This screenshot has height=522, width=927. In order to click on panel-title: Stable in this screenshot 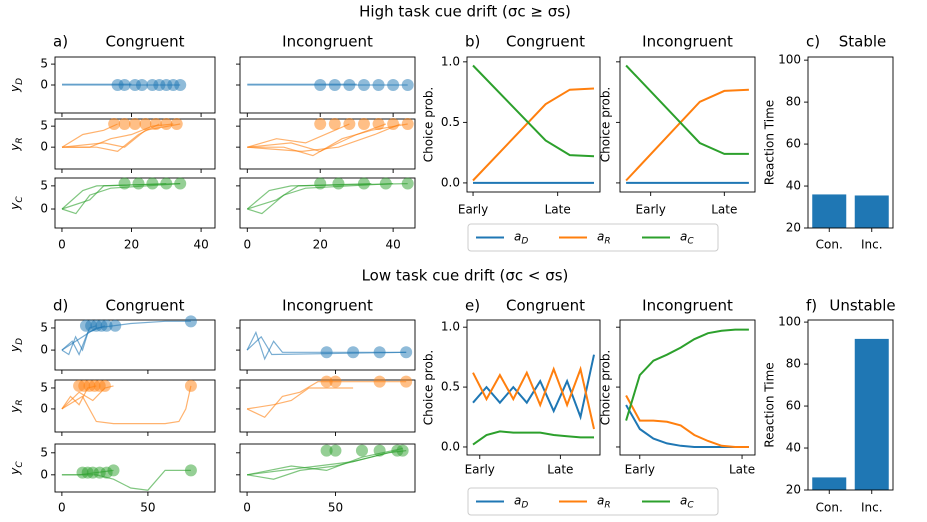, I will do `click(863, 42)`.